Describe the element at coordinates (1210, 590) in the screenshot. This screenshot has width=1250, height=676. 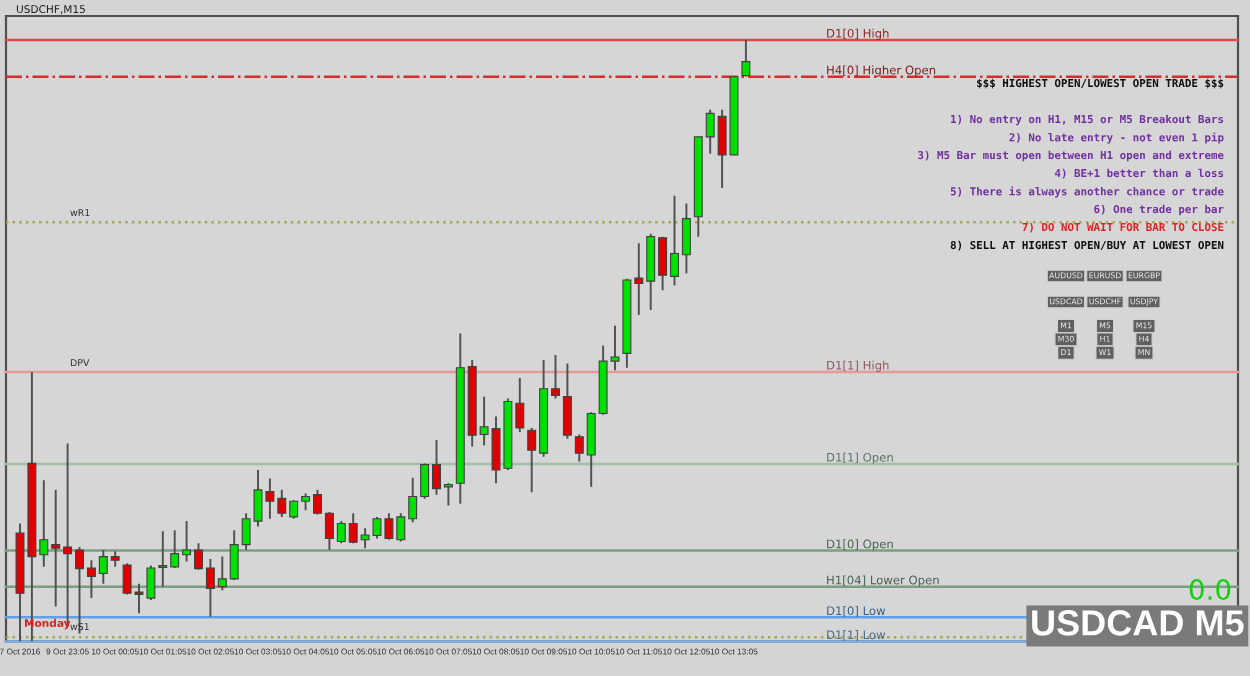
I see `text: 0.0` at that location.